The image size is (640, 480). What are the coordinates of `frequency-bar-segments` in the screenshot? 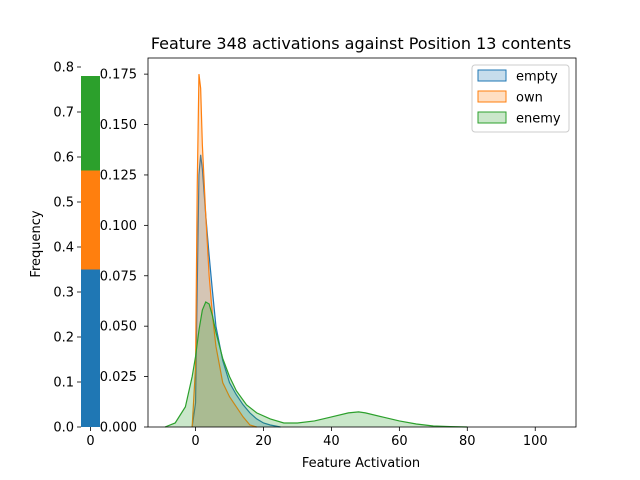 It's located at (90, 251).